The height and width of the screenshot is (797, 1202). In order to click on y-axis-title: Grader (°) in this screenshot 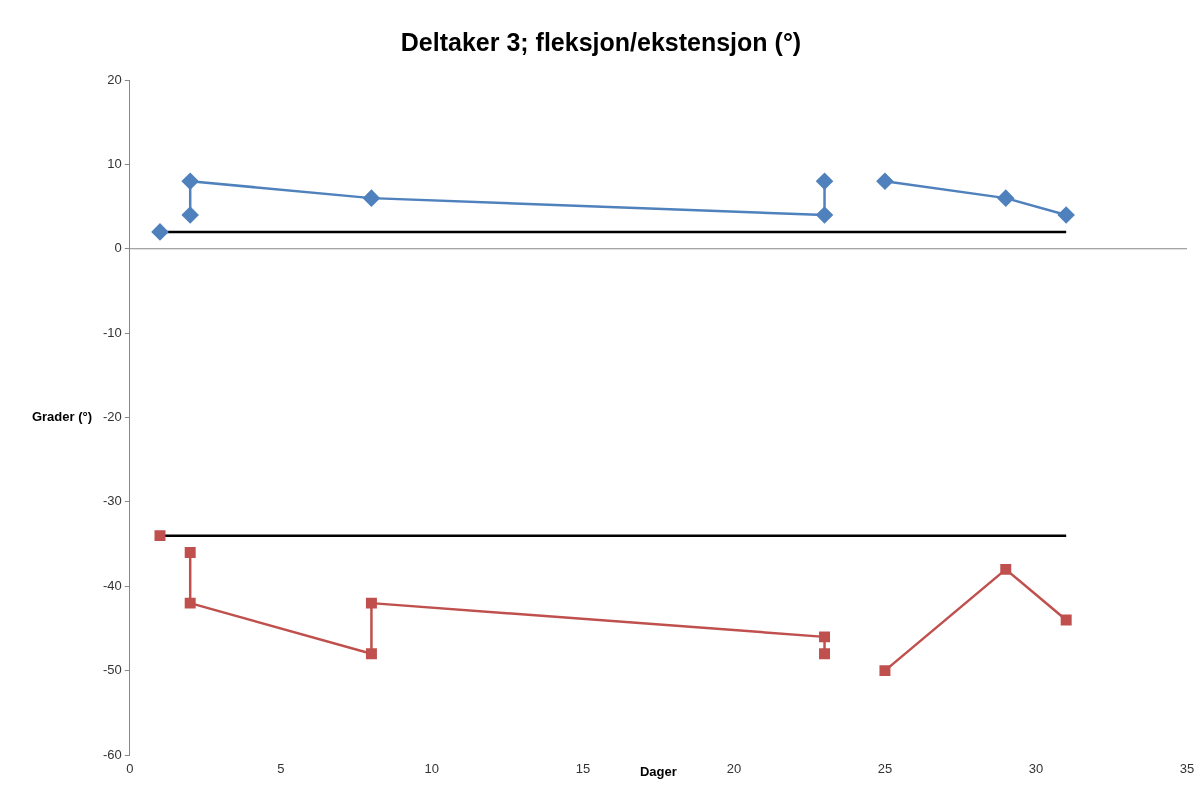, I will do `click(62, 417)`.